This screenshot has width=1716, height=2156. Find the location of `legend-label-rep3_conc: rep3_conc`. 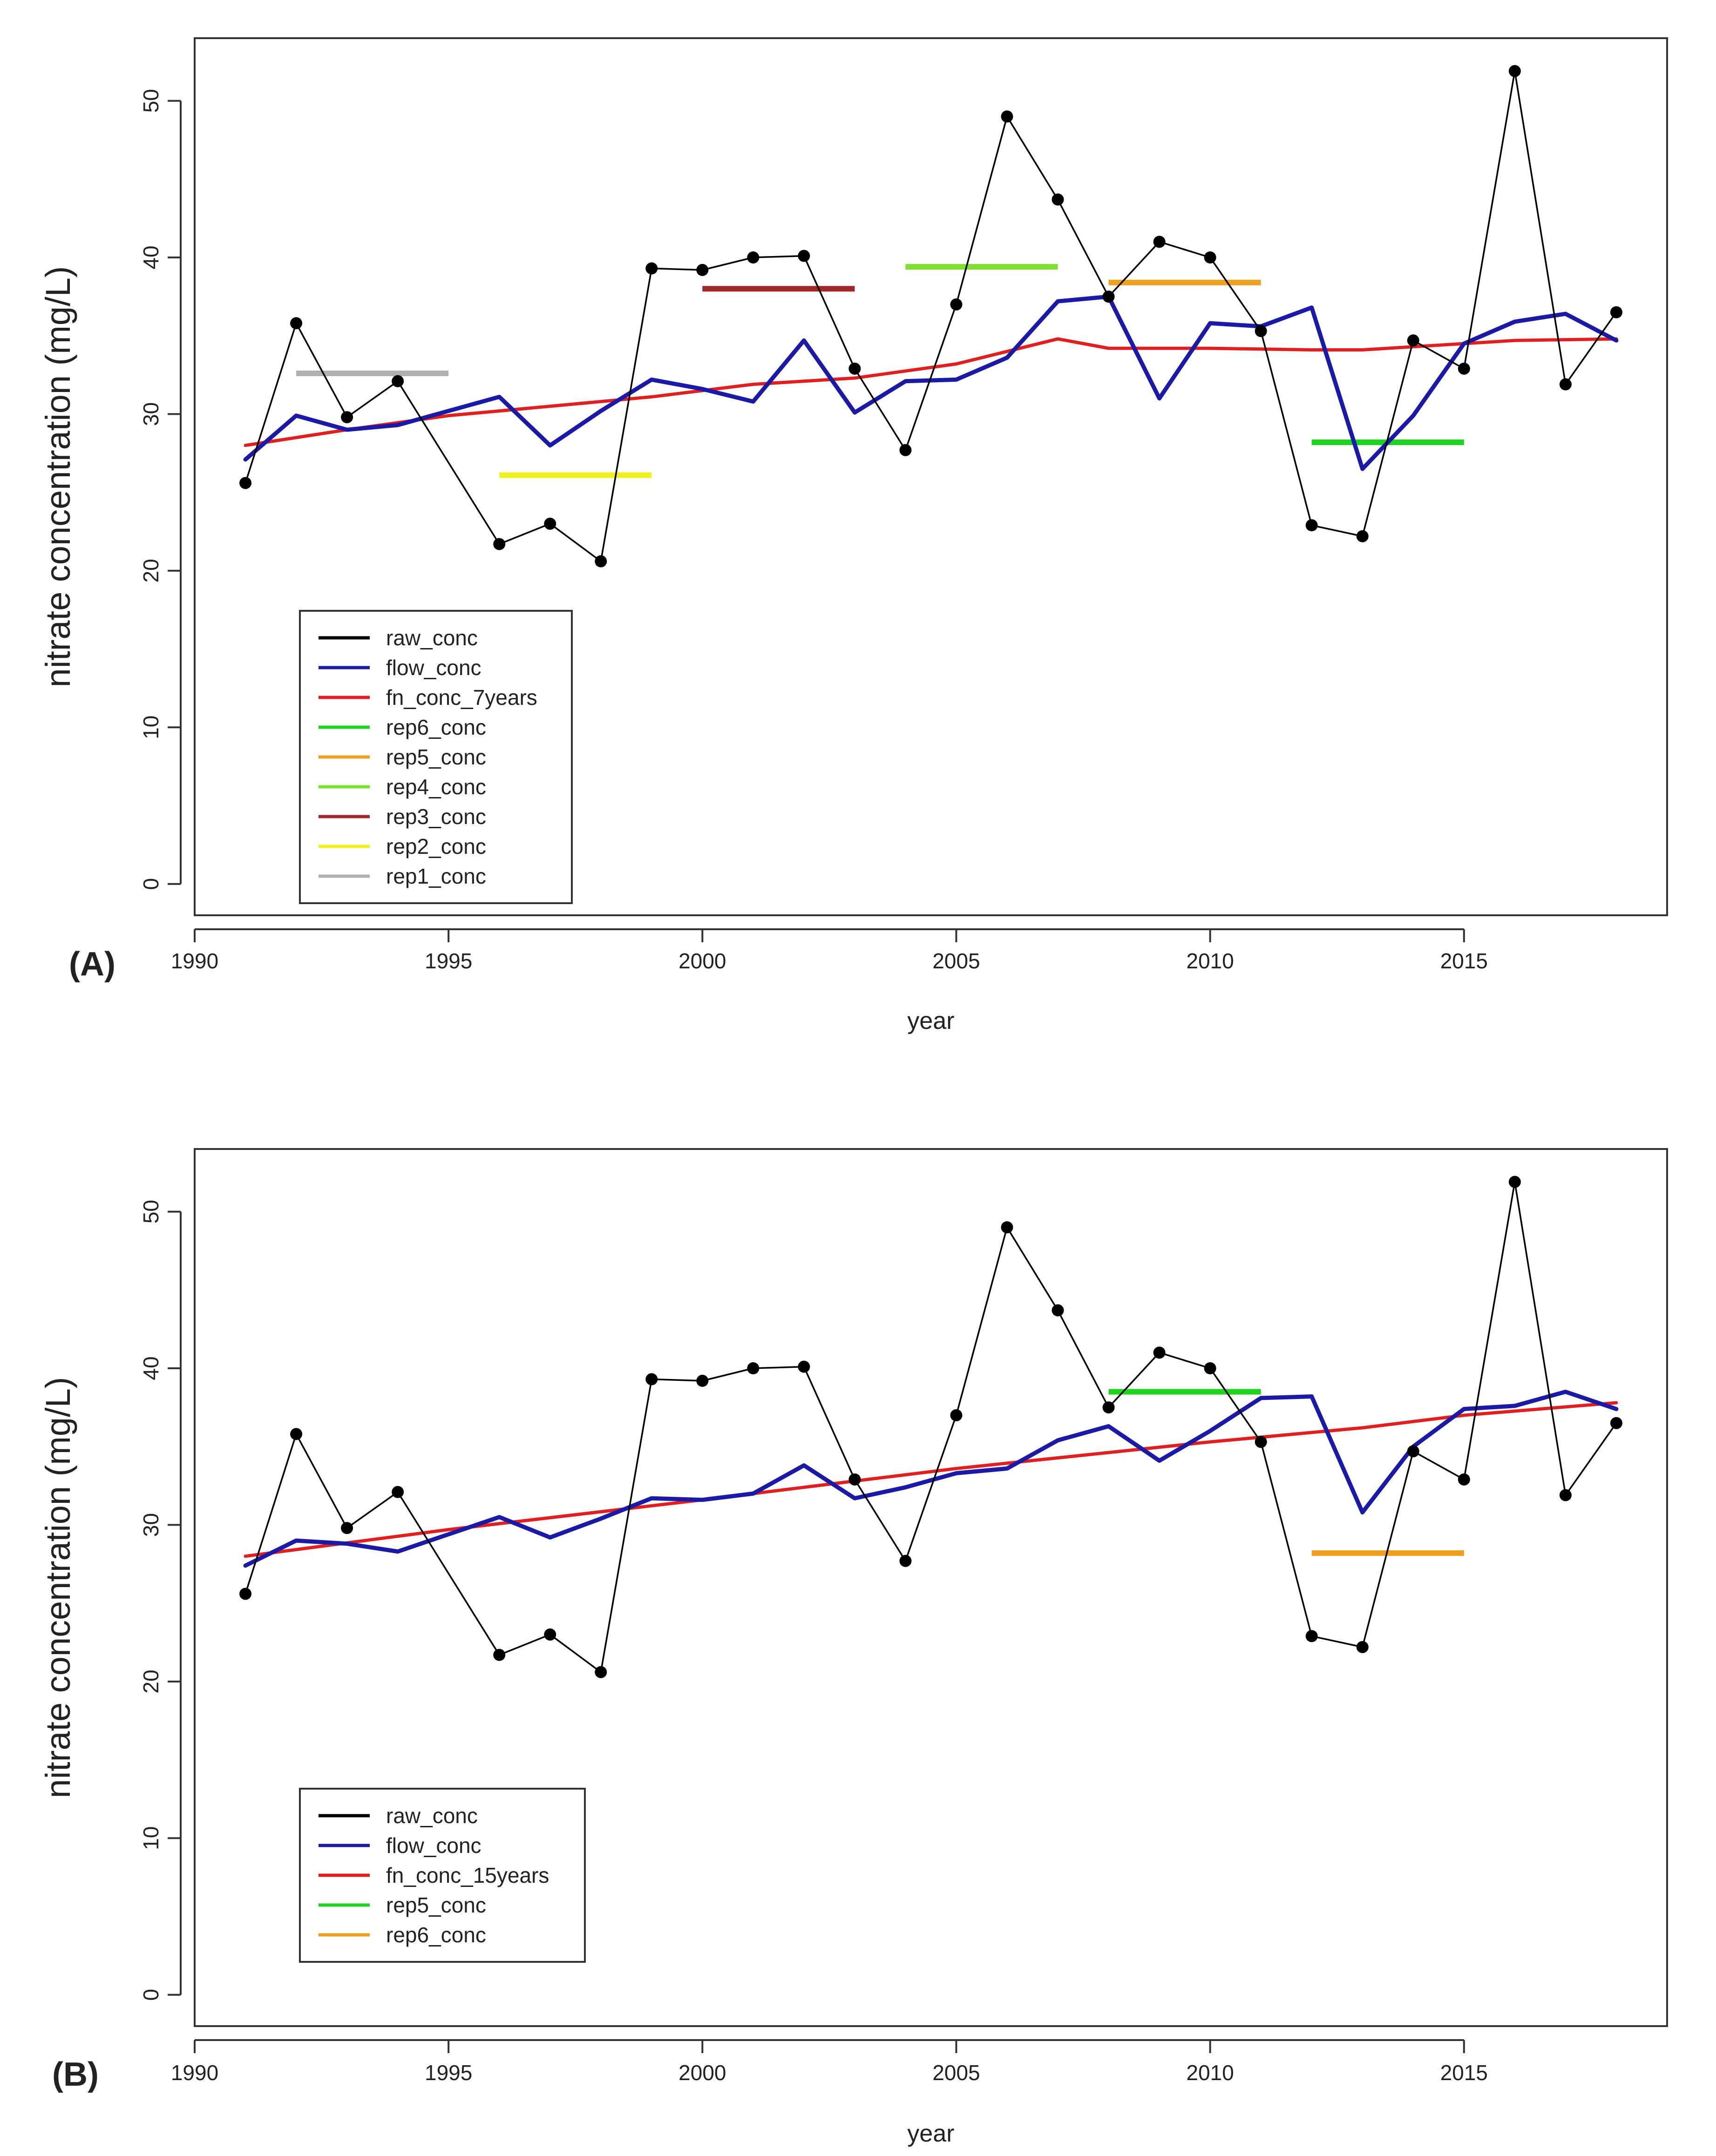

legend-label-rep3_conc: rep3_conc is located at coordinates (436, 817).